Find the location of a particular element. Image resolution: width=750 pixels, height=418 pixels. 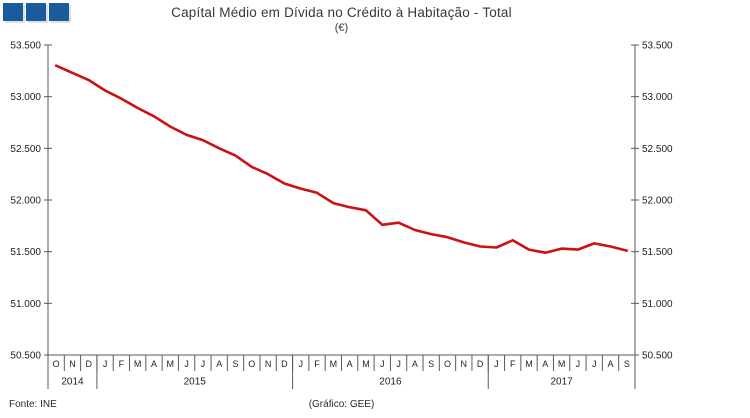

y-tick-label-right: 52.000 is located at coordinates (657, 201).